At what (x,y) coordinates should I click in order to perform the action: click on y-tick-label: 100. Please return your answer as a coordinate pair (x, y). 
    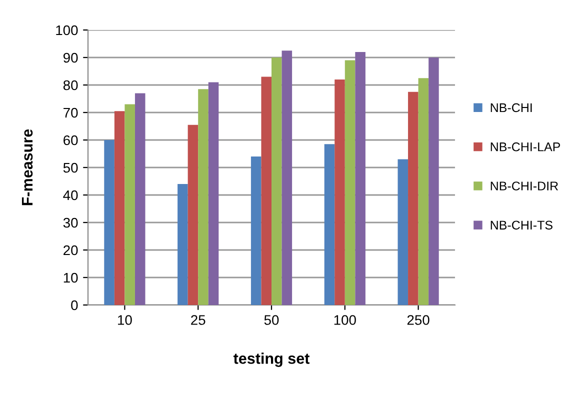
    Looking at the image, I should click on (67, 30).